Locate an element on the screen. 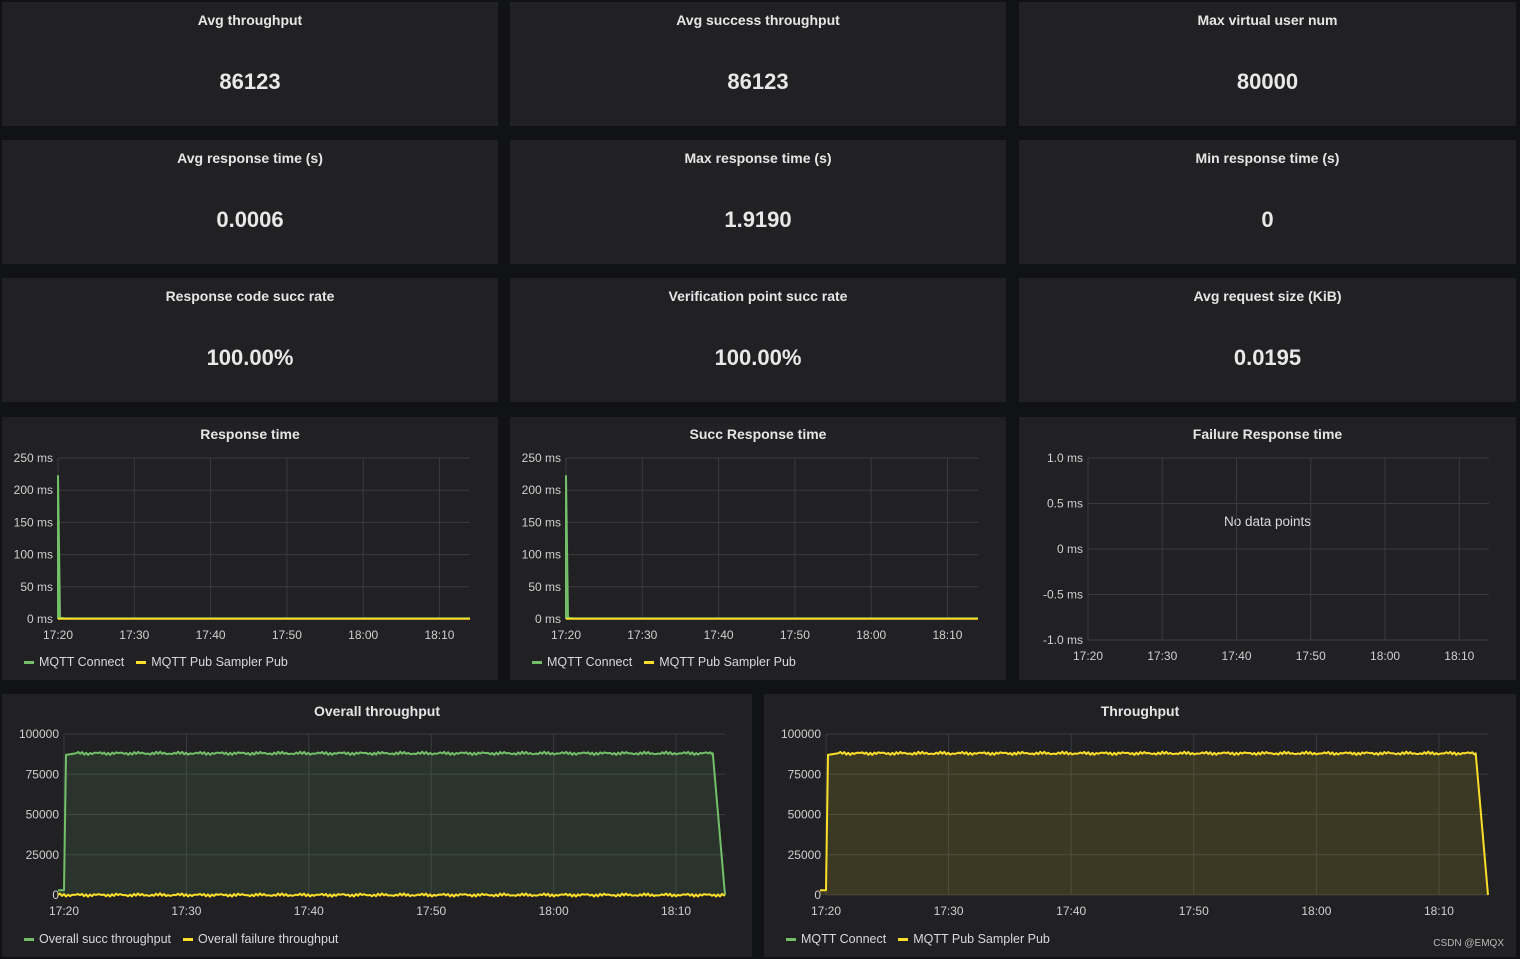 The image size is (1520, 959). y-tick-label: 0 is located at coordinates (817, 895).